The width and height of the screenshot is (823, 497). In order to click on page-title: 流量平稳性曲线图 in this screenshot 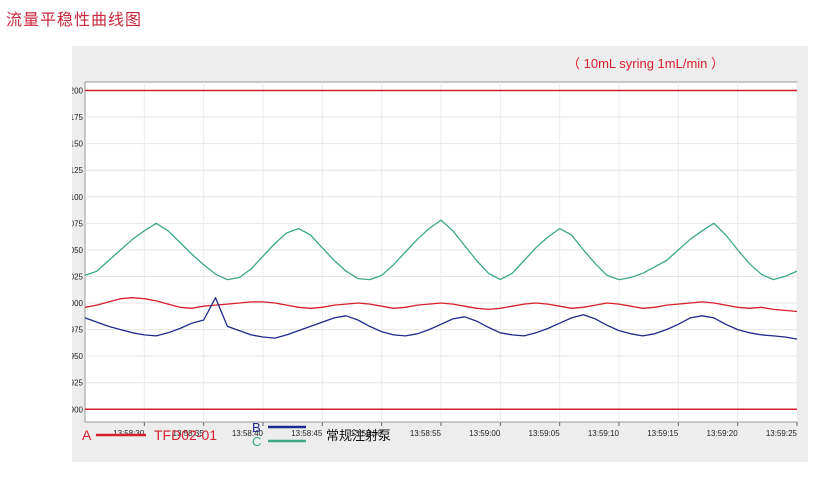, I will do `click(74, 19)`.